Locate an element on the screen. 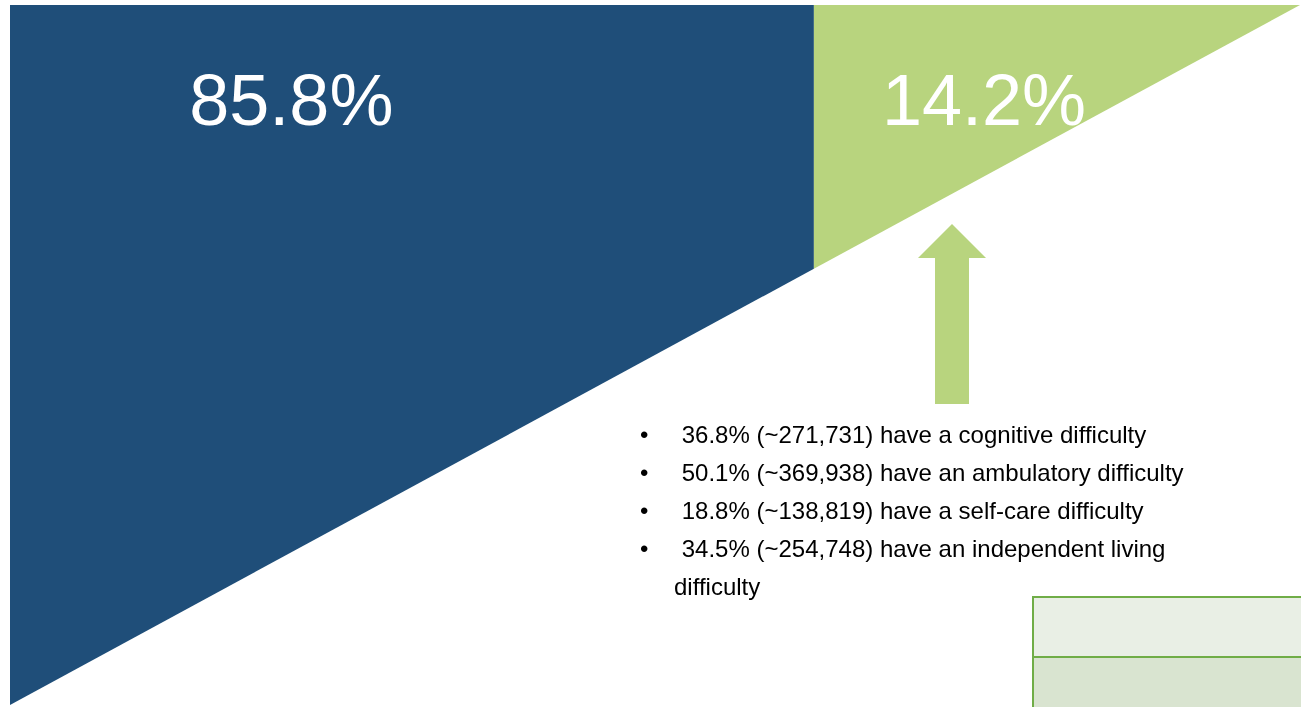 The height and width of the screenshot is (707, 1301). text: • 36.8% (~271,731) have a cognitive difficulty is located at coordinates (894, 435).